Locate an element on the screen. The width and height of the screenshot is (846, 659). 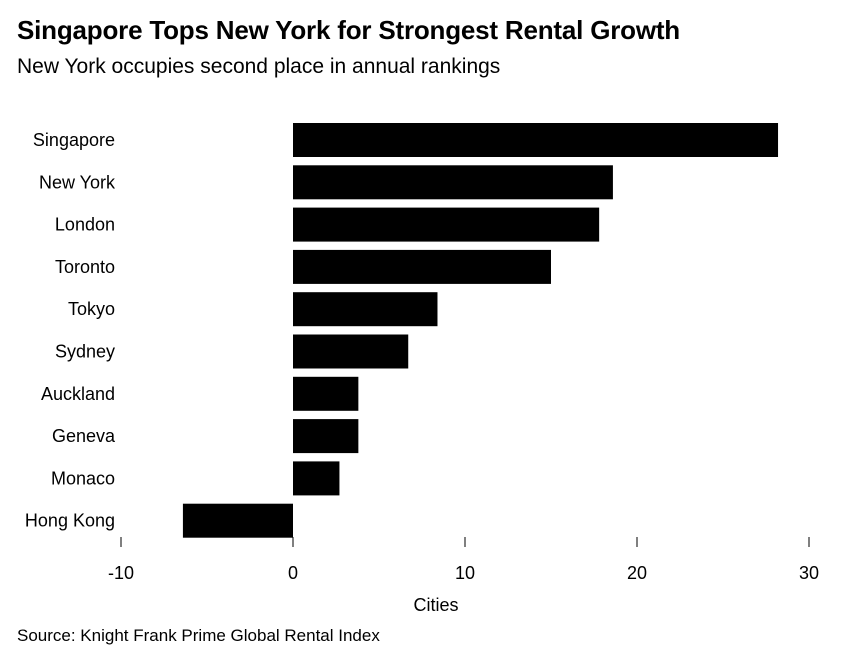
bar-geneva is located at coordinates (326, 436).